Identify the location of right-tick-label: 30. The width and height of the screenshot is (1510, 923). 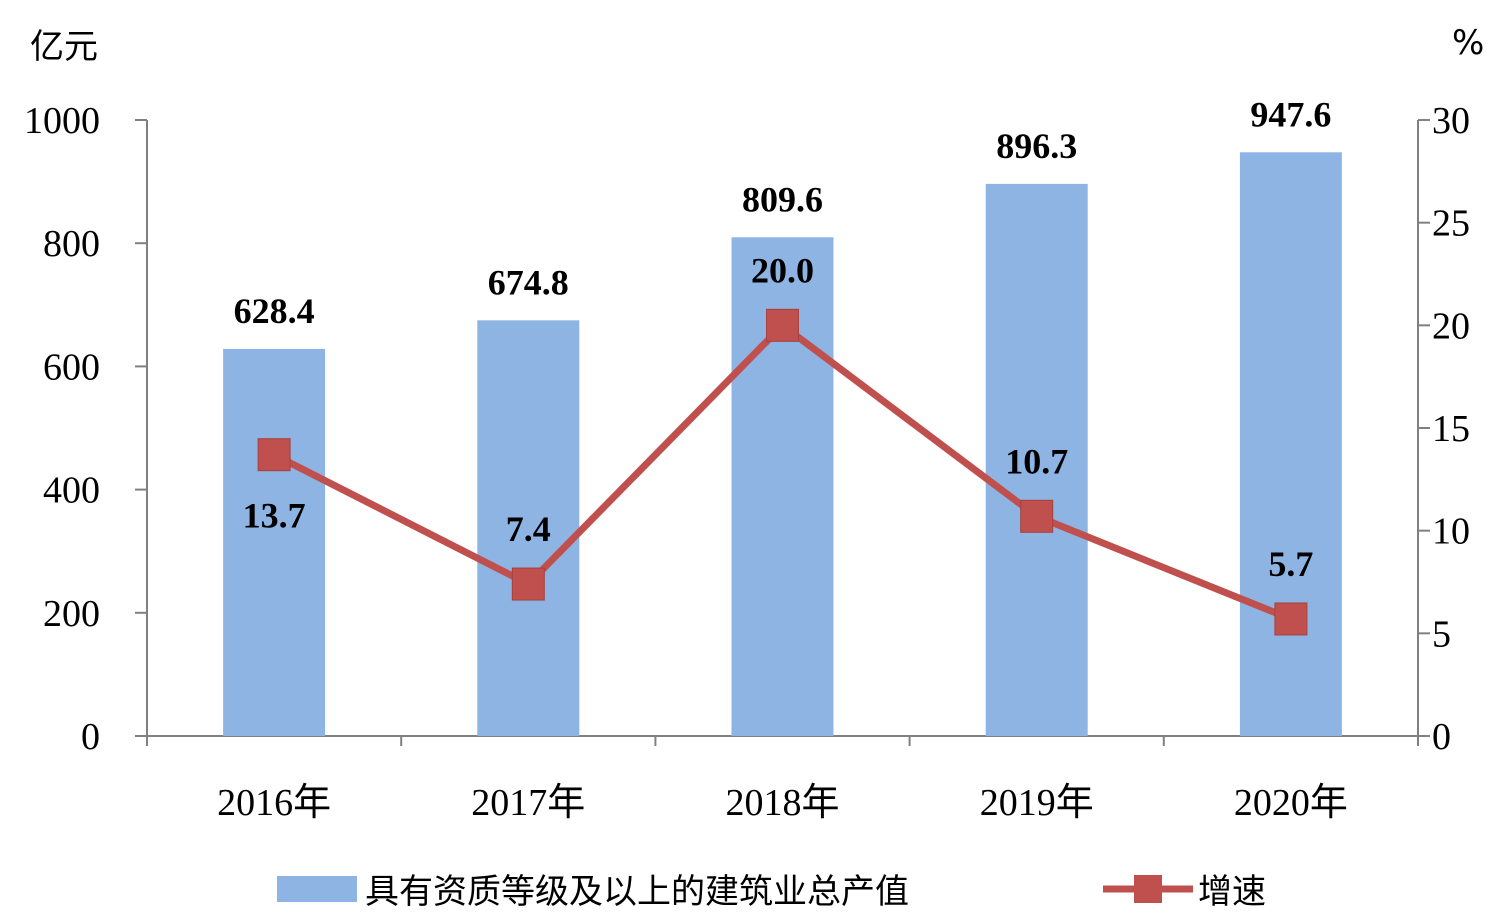
(1451, 121).